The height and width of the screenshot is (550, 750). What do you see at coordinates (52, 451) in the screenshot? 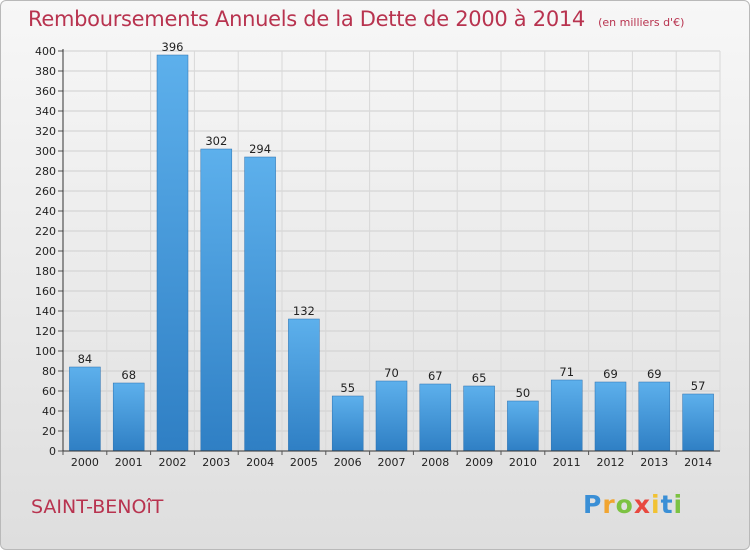
I see `y-tick-label: 0` at bounding box center [52, 451].